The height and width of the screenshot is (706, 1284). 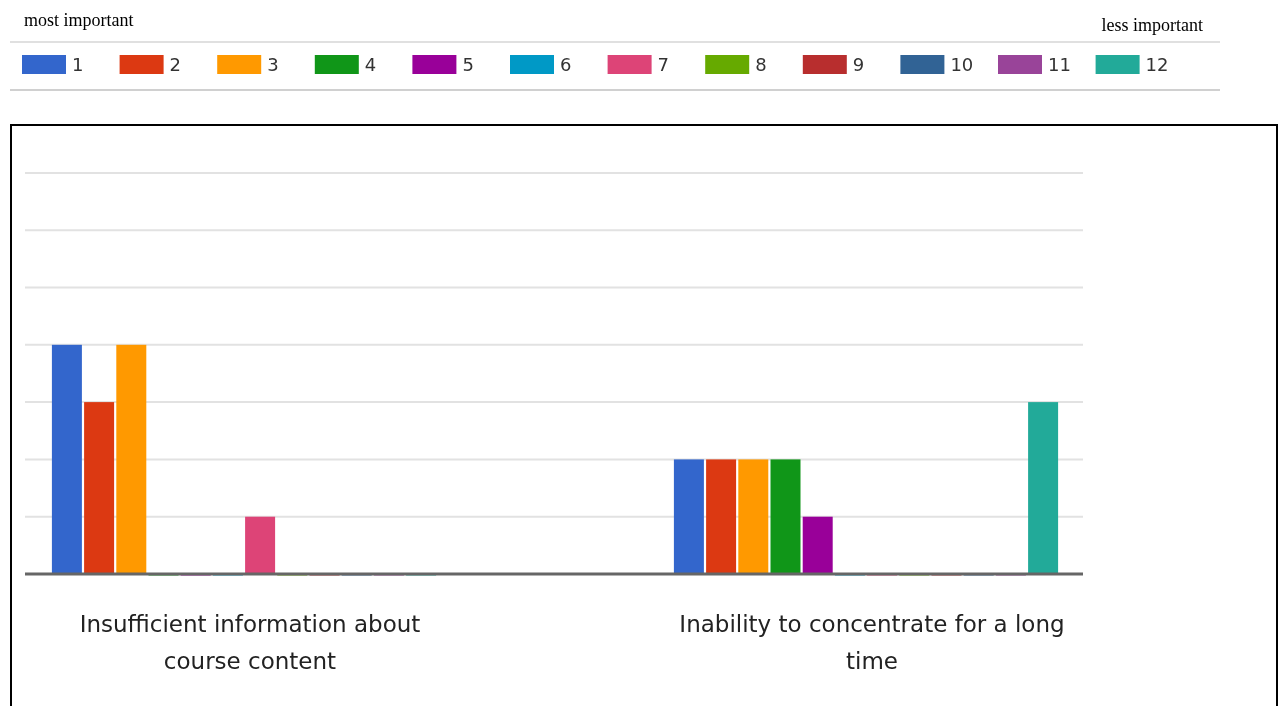 I want to click on legend-label: 2, so click(x=175, y=64).